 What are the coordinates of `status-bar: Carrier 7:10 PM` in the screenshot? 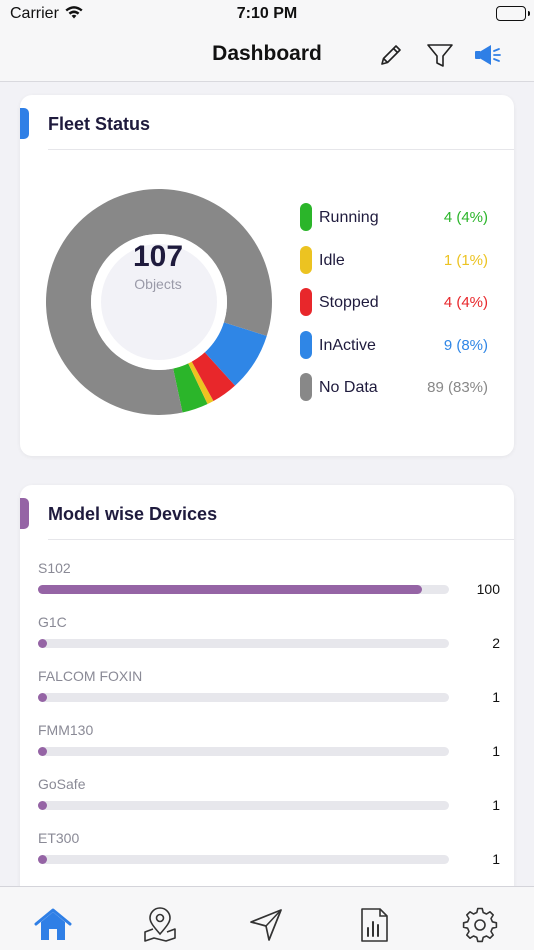 It's located at (267, 15).